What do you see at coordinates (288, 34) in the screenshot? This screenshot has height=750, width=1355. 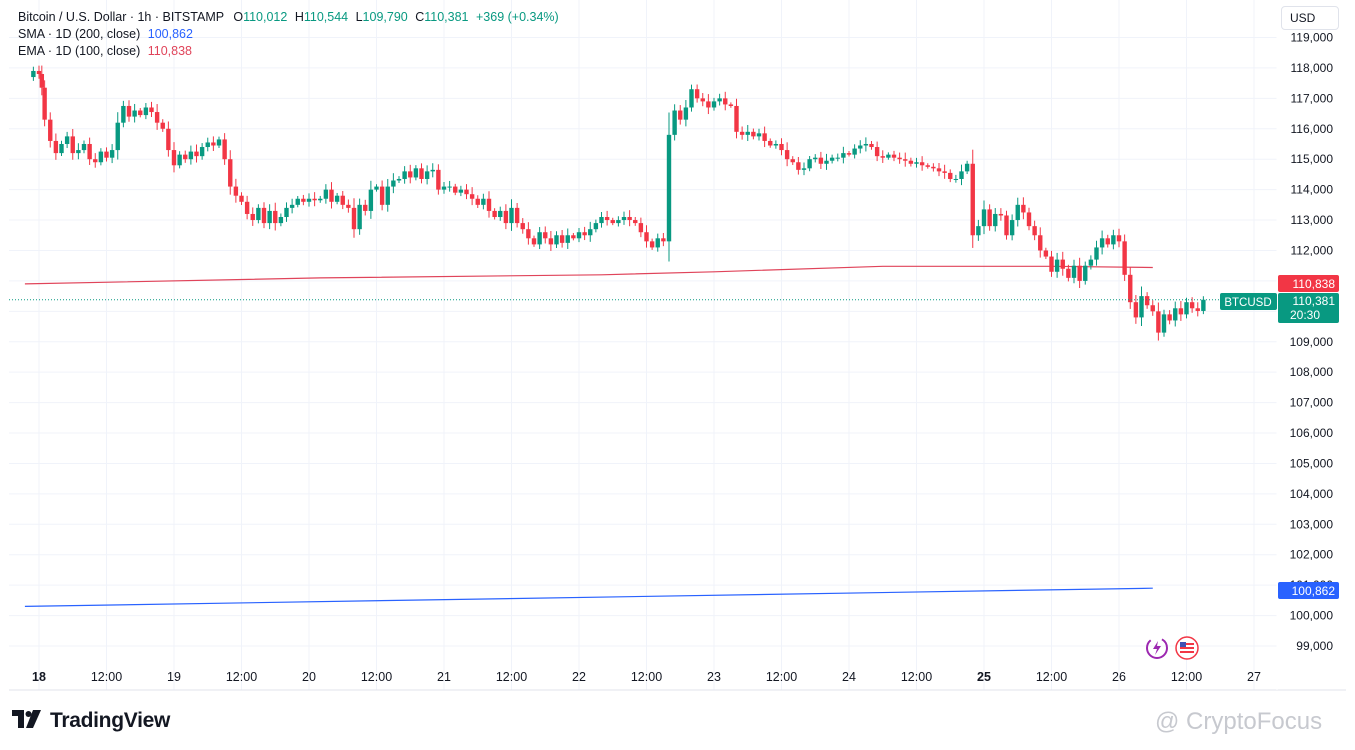 I see `legend-sma-row: SMA · 1D (200, close) 100,862` at bounding box center [288, 34].